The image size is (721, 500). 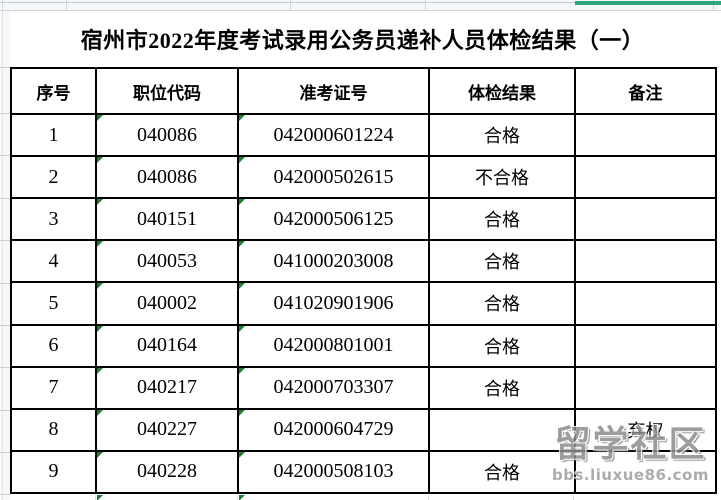 What do you see at coordinates (333, 91) in the screenshot?
I see `header-ticket: 准考证号` at bounding box center [333, 91].